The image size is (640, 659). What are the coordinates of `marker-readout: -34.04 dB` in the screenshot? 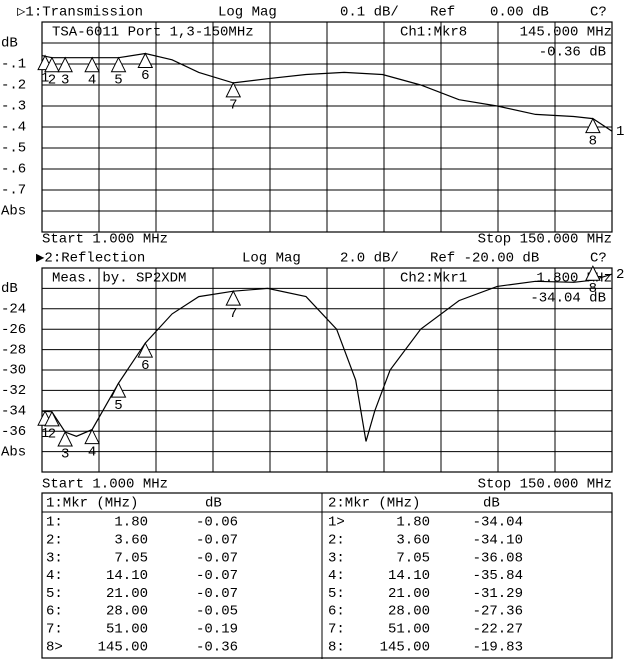 It's located at (568, 299).